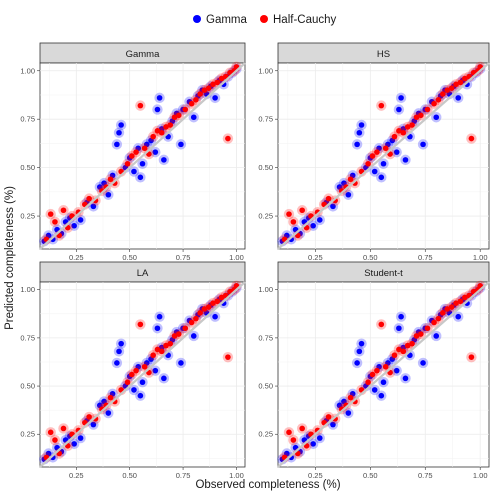 The height and width of the screenshot is (495, 495). Describe the element at coordinates (27, 119) in the screenshot. I see `y-tick-label-2: 0.75` at that location.